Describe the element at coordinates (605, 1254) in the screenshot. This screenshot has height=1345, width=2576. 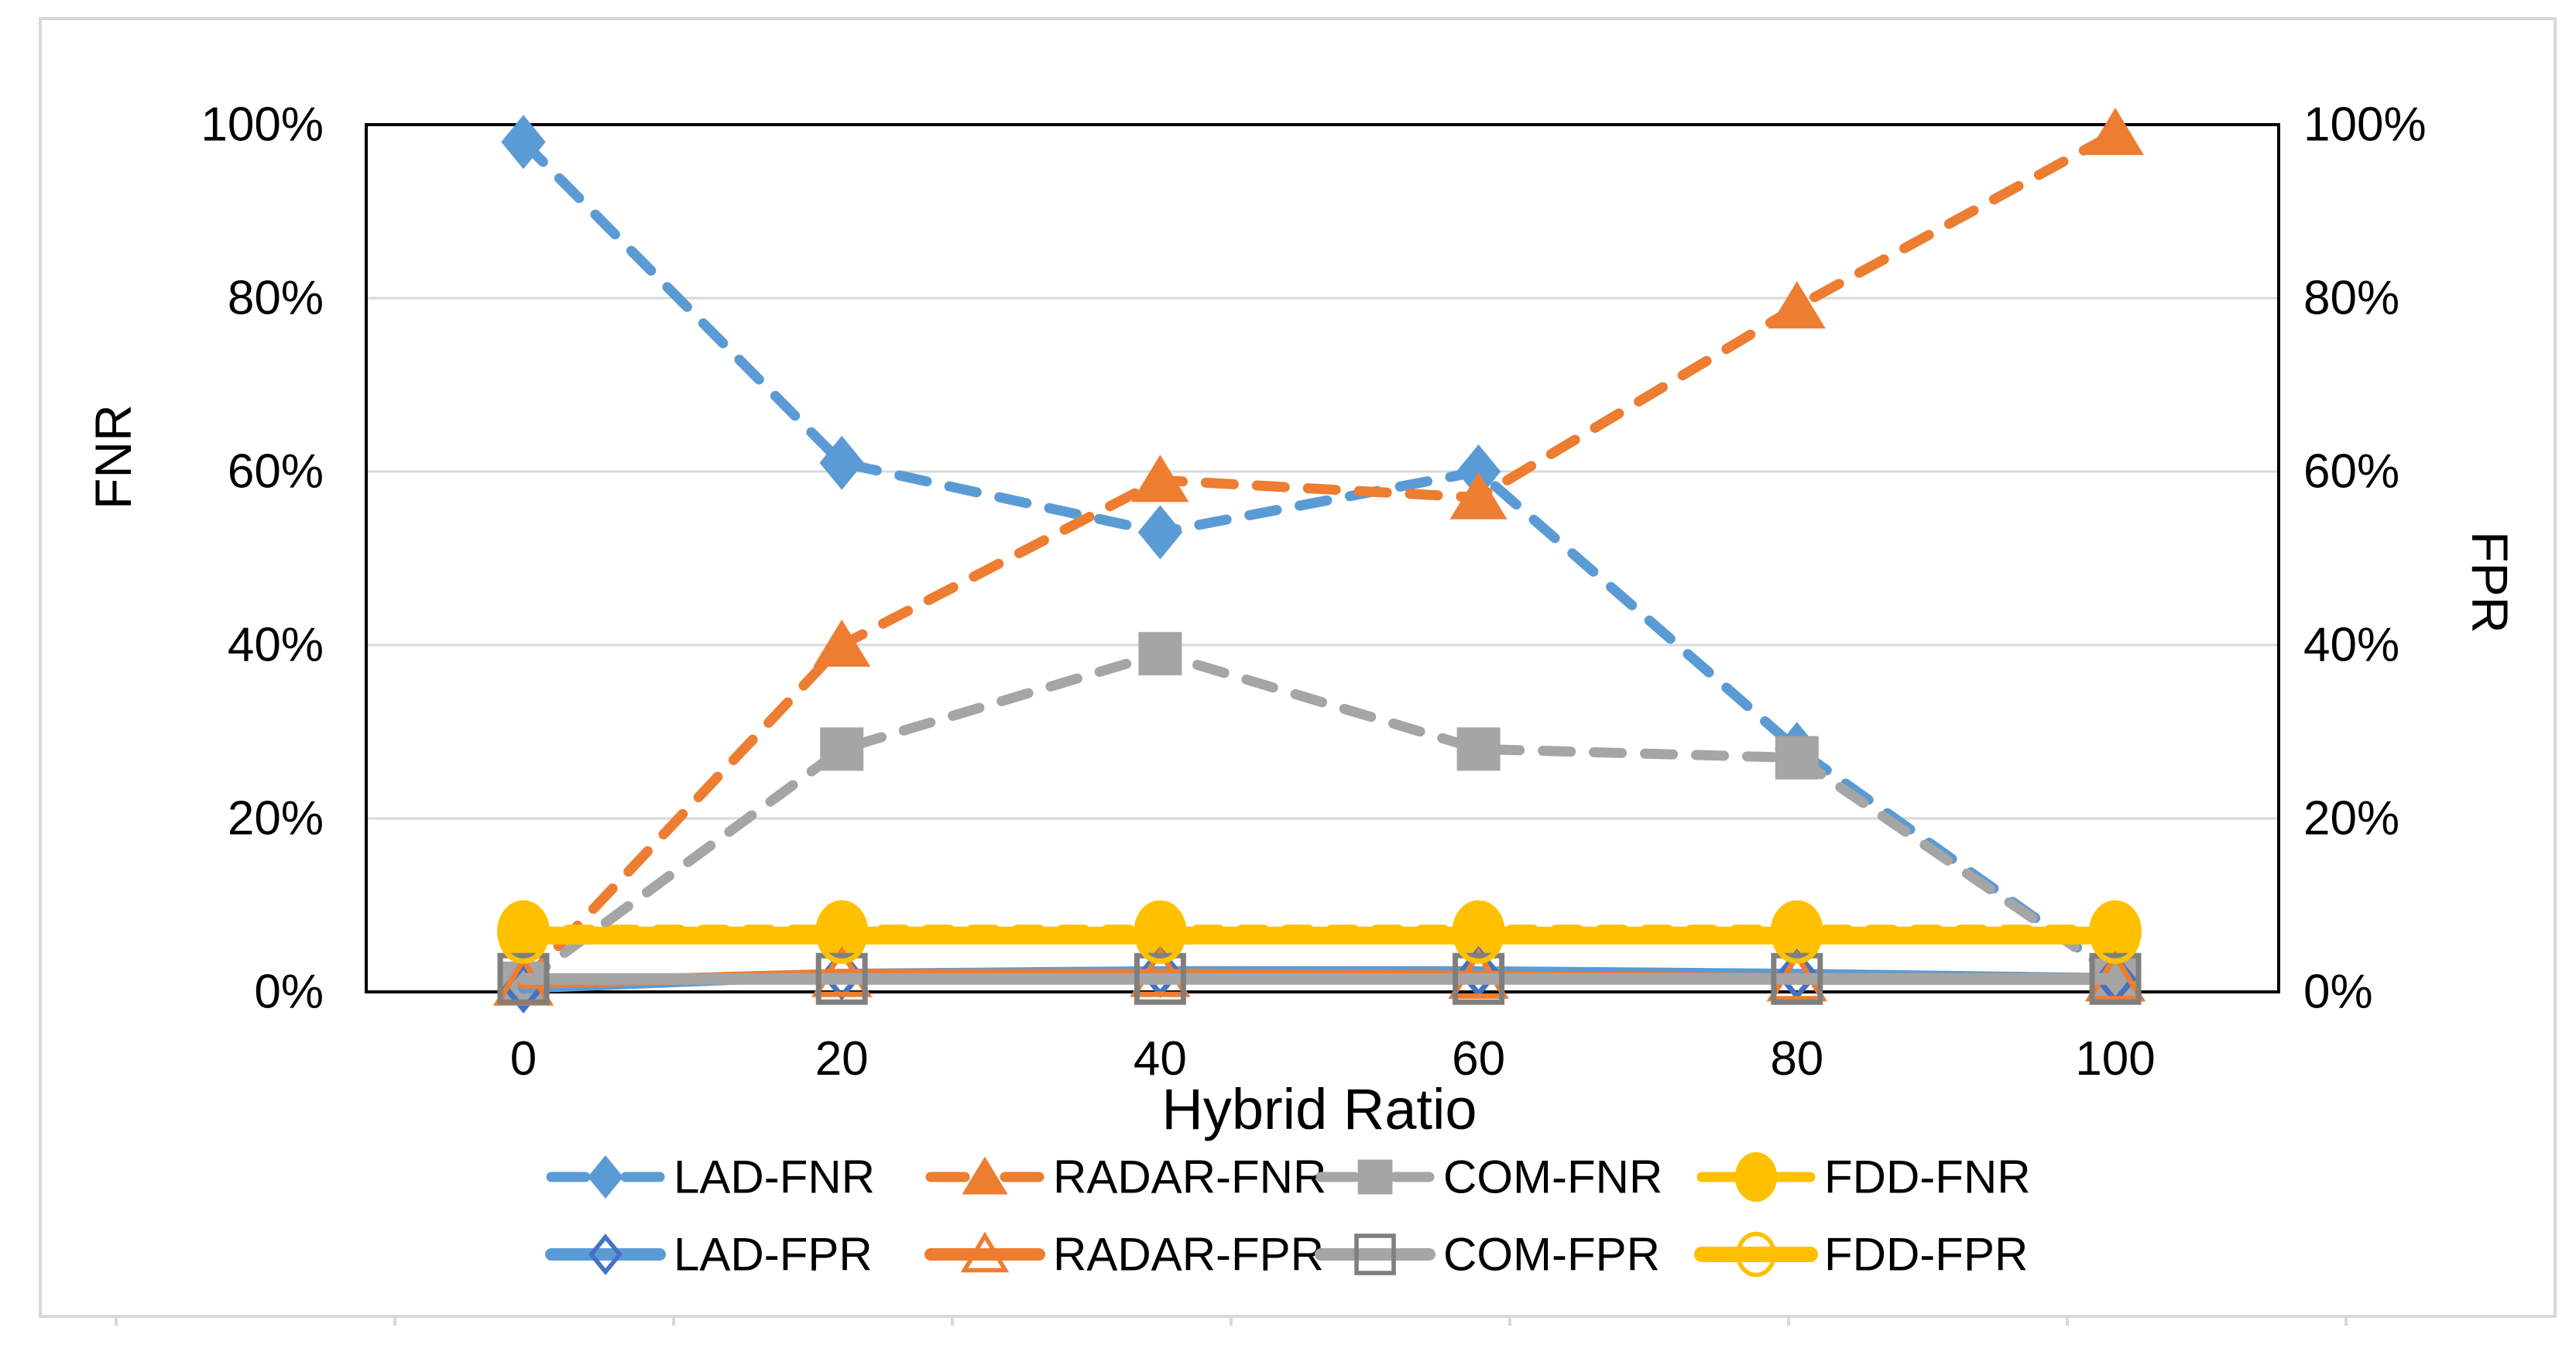
I see `marker-diamond-open` at that location.